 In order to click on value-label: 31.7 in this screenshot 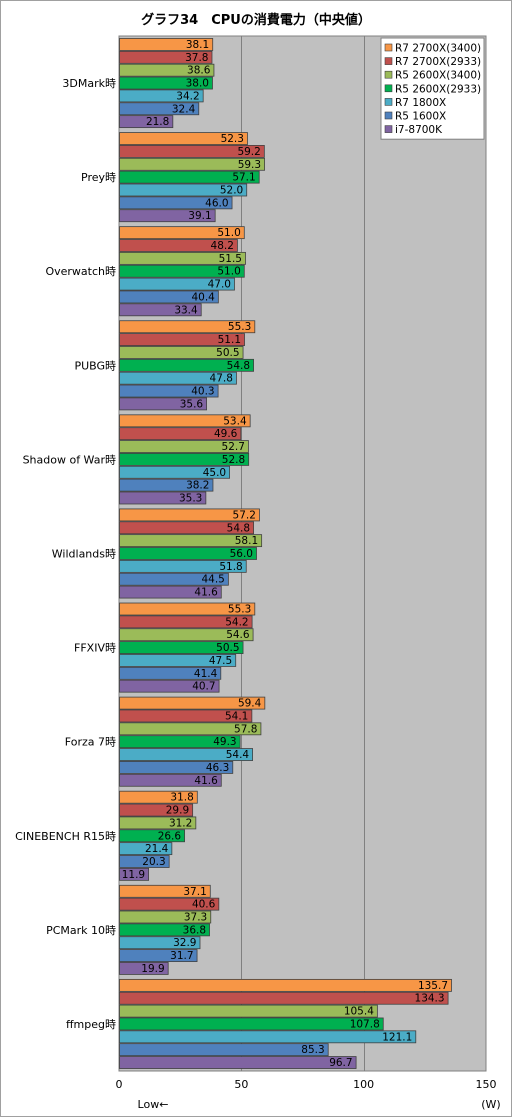, I will do `click(181, 956)`.